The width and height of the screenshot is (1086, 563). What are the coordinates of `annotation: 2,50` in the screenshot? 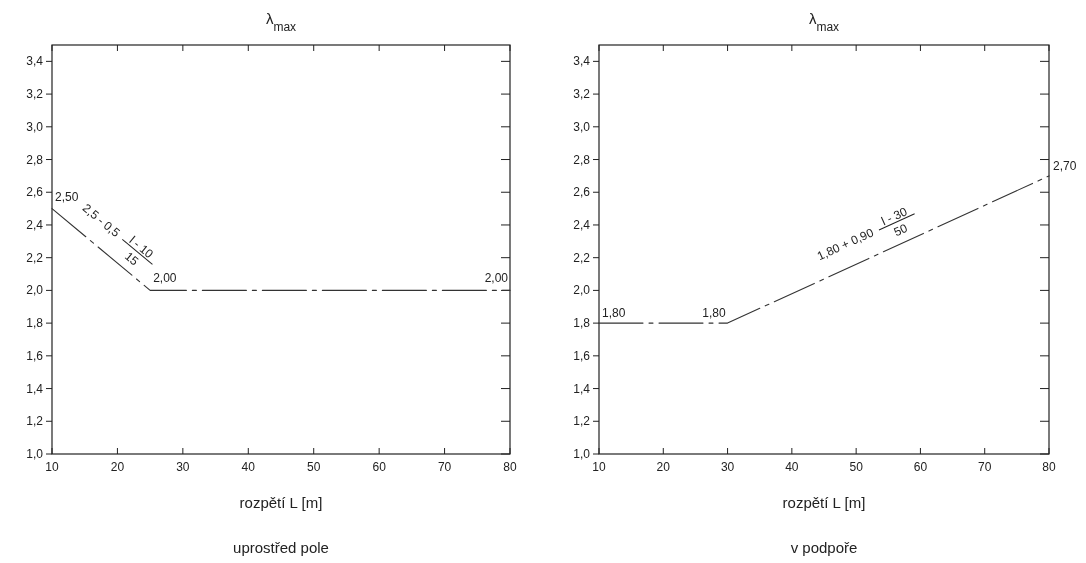 It's located at (67, 196).